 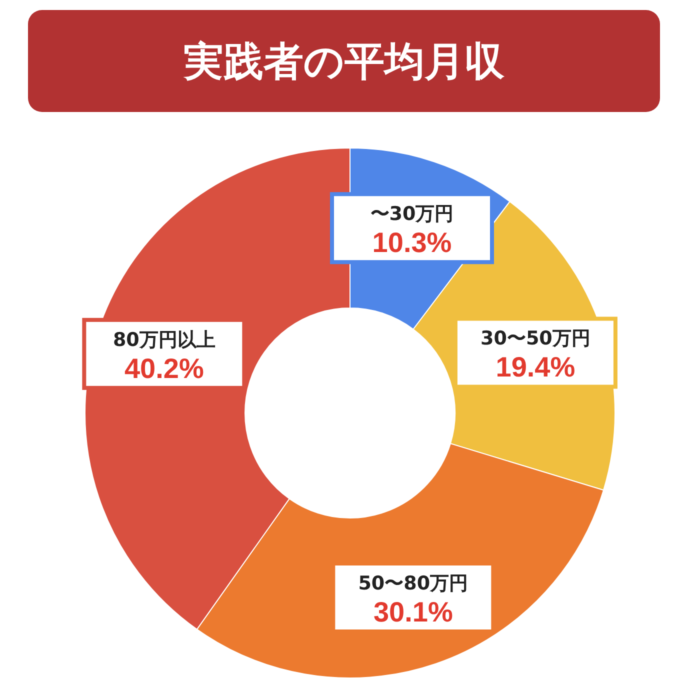 I want to click on slice-label: 30〜50万円, so click(x=535, y=339).